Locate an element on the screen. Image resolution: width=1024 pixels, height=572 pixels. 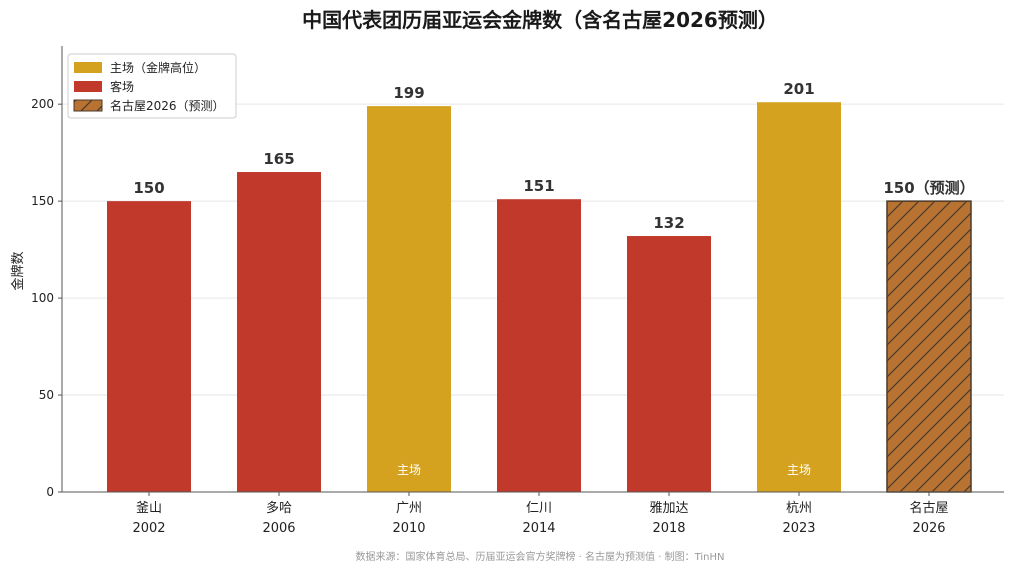
bar-2023 is located at coordinates (799, 297).